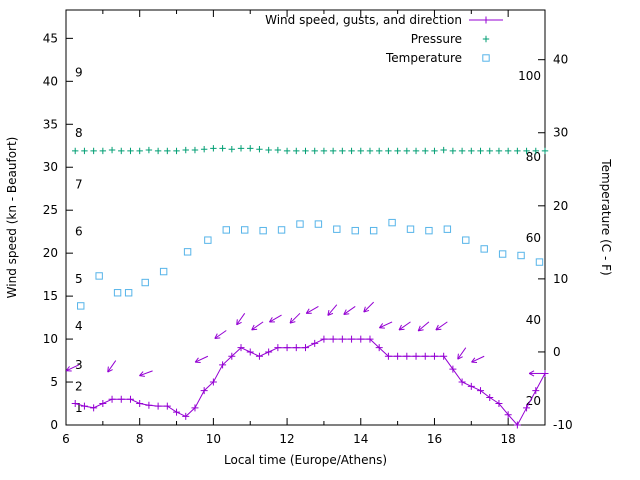 This screenshot has width=640, height=480. Describe the element at coordinates (50, 124) in the screenshot. I see `svg-text: 35` at that location.